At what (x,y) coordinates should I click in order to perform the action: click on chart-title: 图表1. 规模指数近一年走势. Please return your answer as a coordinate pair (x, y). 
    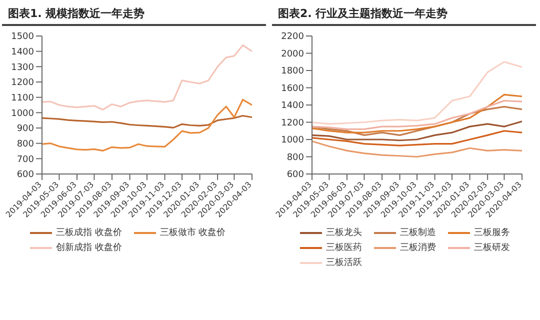
    Looking at the image, I should click on (134, 14).